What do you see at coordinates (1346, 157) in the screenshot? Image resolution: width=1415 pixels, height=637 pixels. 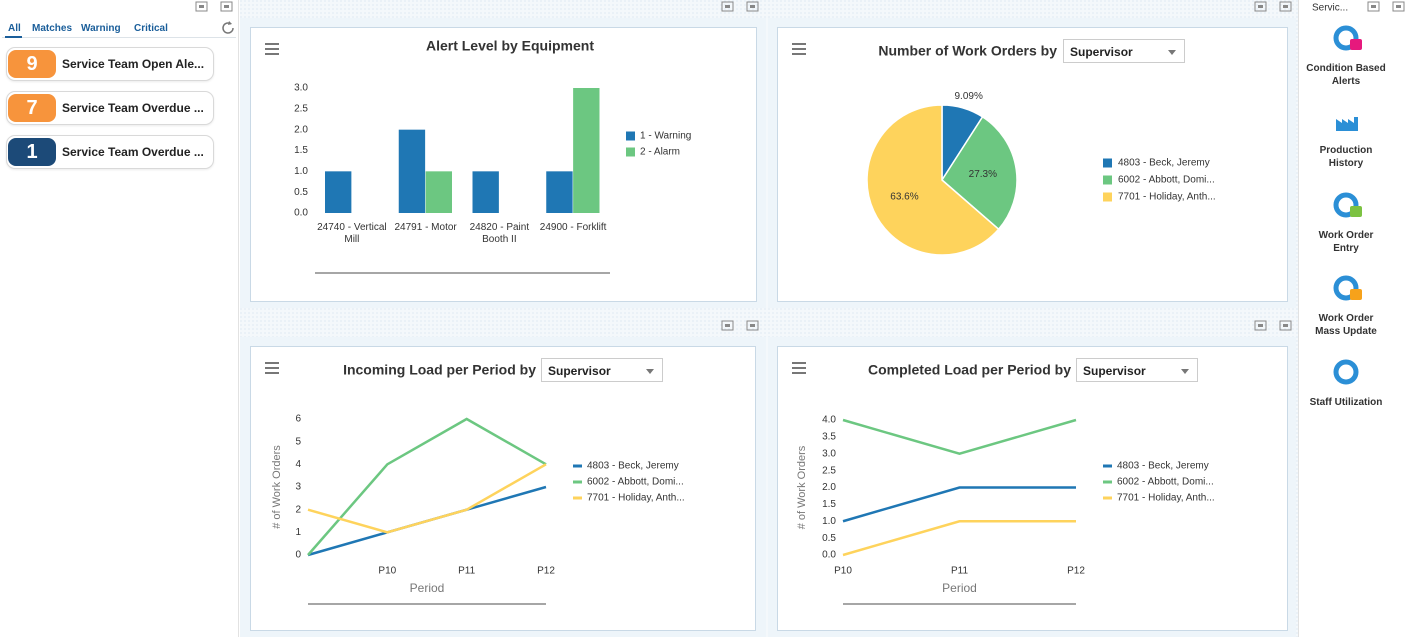 I see `app-label: Production History` at bounding box center [1346, 157].